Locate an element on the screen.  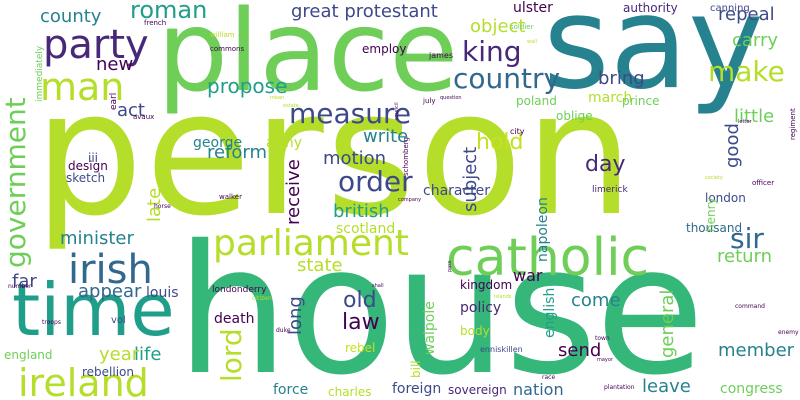
word-pass: pass is located at coordinates (450, 266).